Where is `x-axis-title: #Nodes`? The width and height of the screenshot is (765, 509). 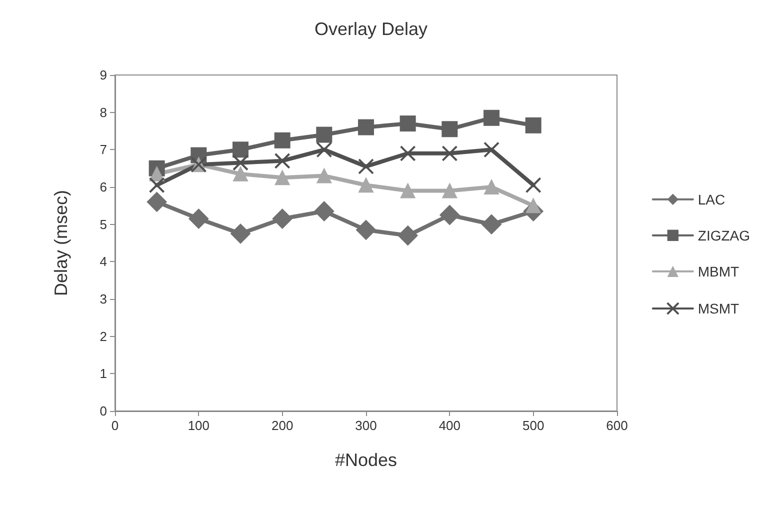 x-axis-title: #Nodes is located at coordinates (366, 460).